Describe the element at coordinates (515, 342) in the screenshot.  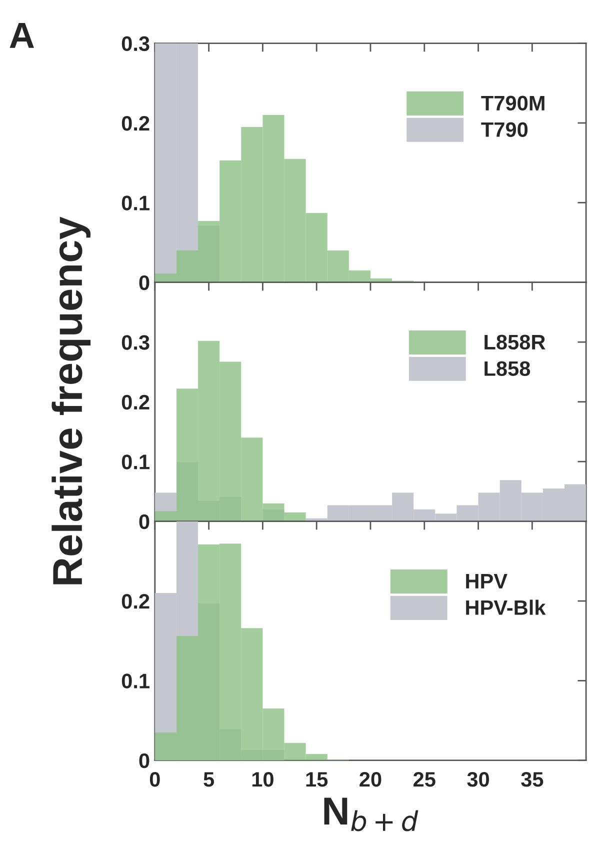
I see `legend-label: L858R` at that location.